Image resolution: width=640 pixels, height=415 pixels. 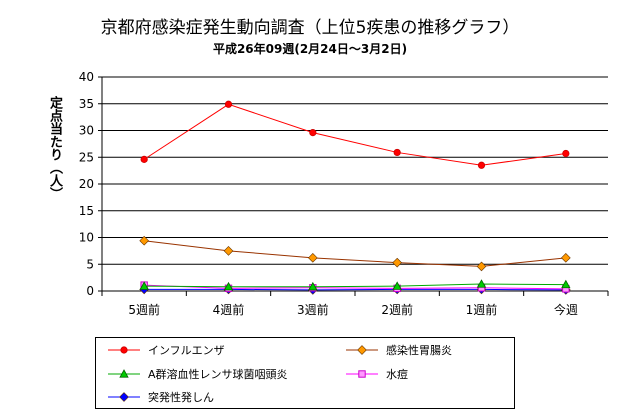 I want to click on x-tick-label: 4週前, so click(x=229, y=309).